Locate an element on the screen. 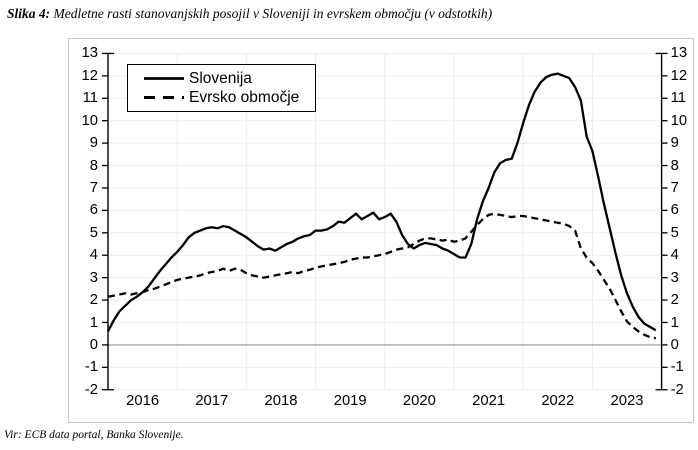  x-year-label: 2020 is located at coordinates (419, 401).